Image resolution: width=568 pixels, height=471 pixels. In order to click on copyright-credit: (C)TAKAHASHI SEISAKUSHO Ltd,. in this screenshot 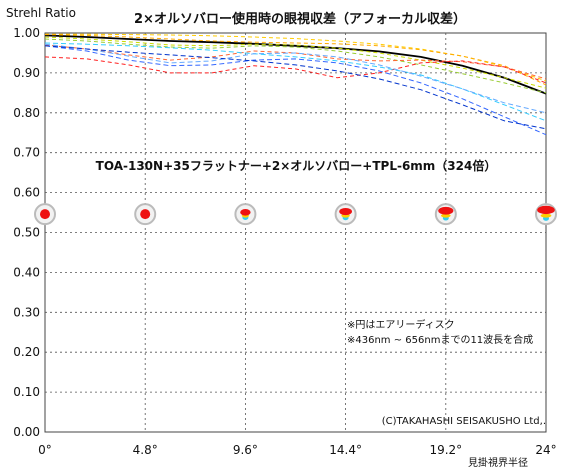, I will do `click(464, 421)`.